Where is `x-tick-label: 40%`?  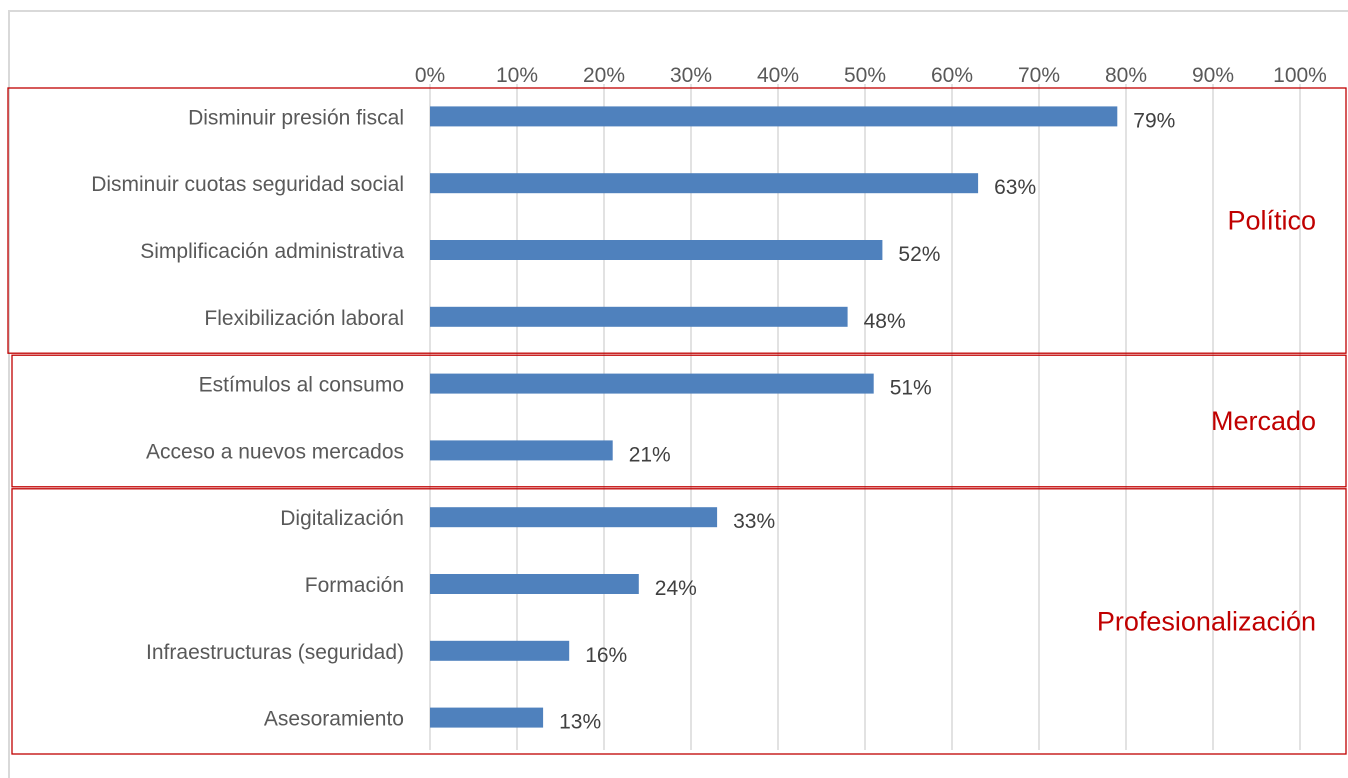
x-tick-label: 40% is located at coordinates (778, 75).